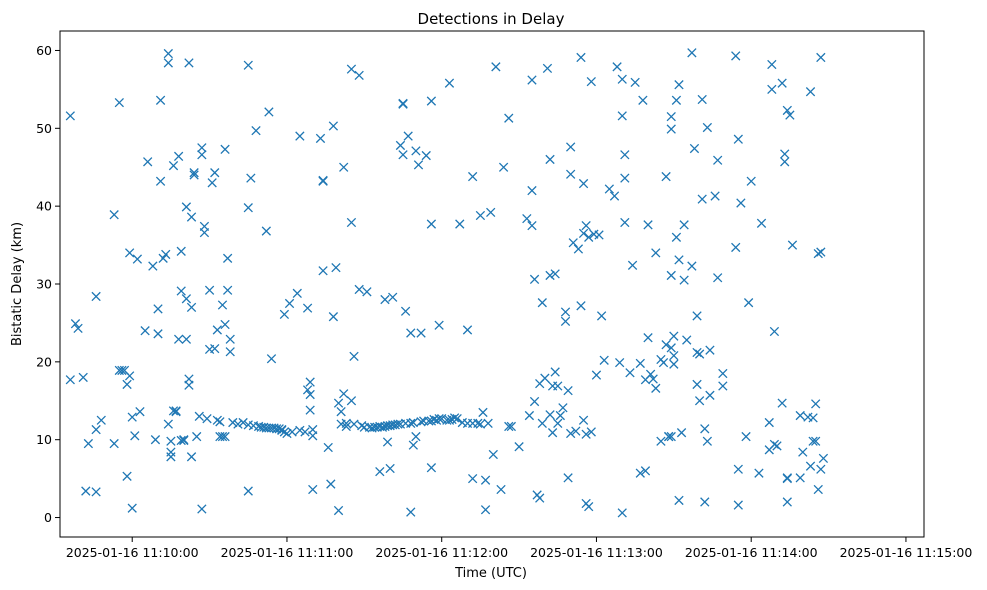 The image size is (987, 590). Describe the element at coordinates (596, 552) in the screenshot. I see `x-tick-label: 2025-01-16 11:13:00` at that location.